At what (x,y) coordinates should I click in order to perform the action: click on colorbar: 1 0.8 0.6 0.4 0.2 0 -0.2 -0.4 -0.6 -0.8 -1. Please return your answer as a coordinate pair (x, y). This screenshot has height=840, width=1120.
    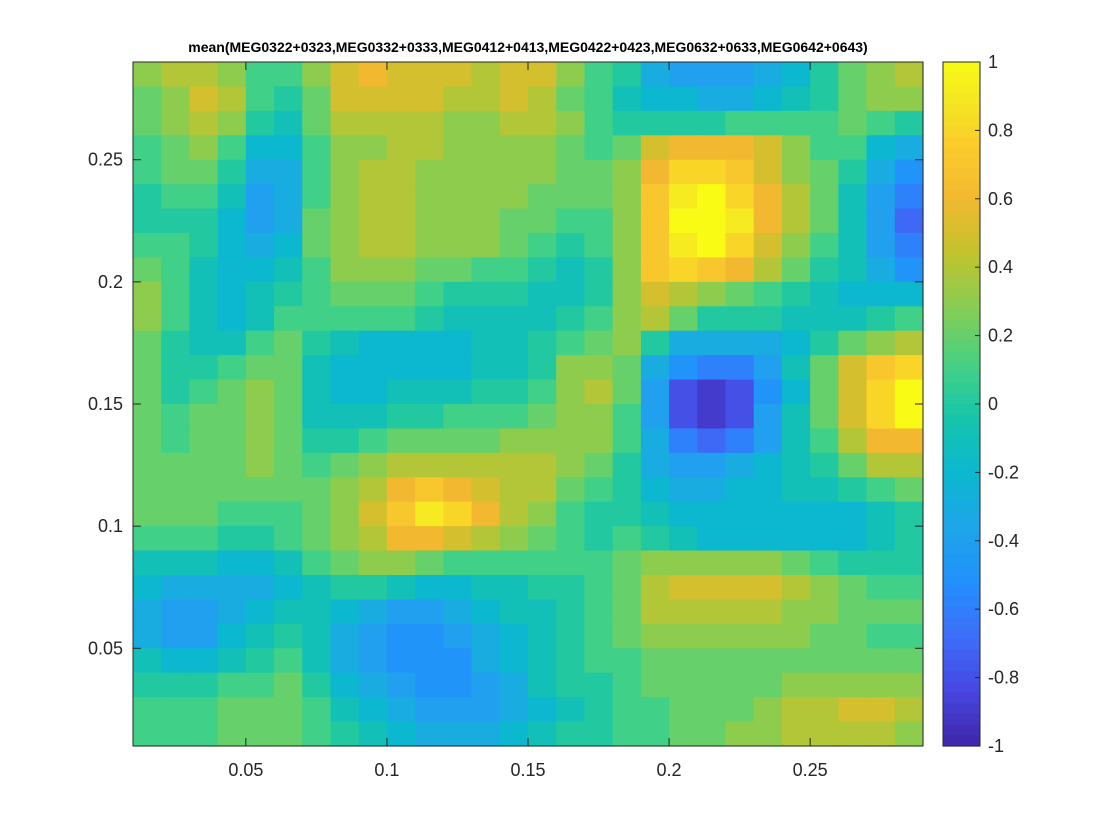
    Looking at the image, I should click on (980, 404).